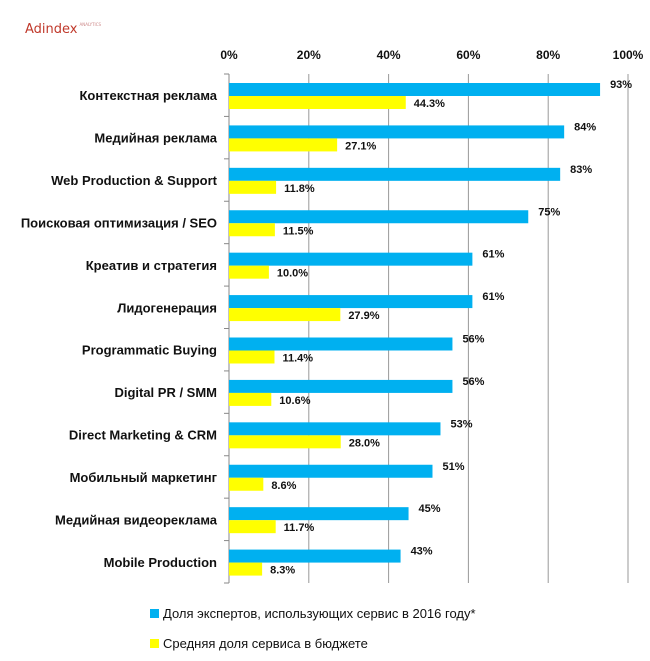 Image resolution: width=650 pixels, height=661 pixels. I want to click on data-label: 10.0%, so click(292, 274).